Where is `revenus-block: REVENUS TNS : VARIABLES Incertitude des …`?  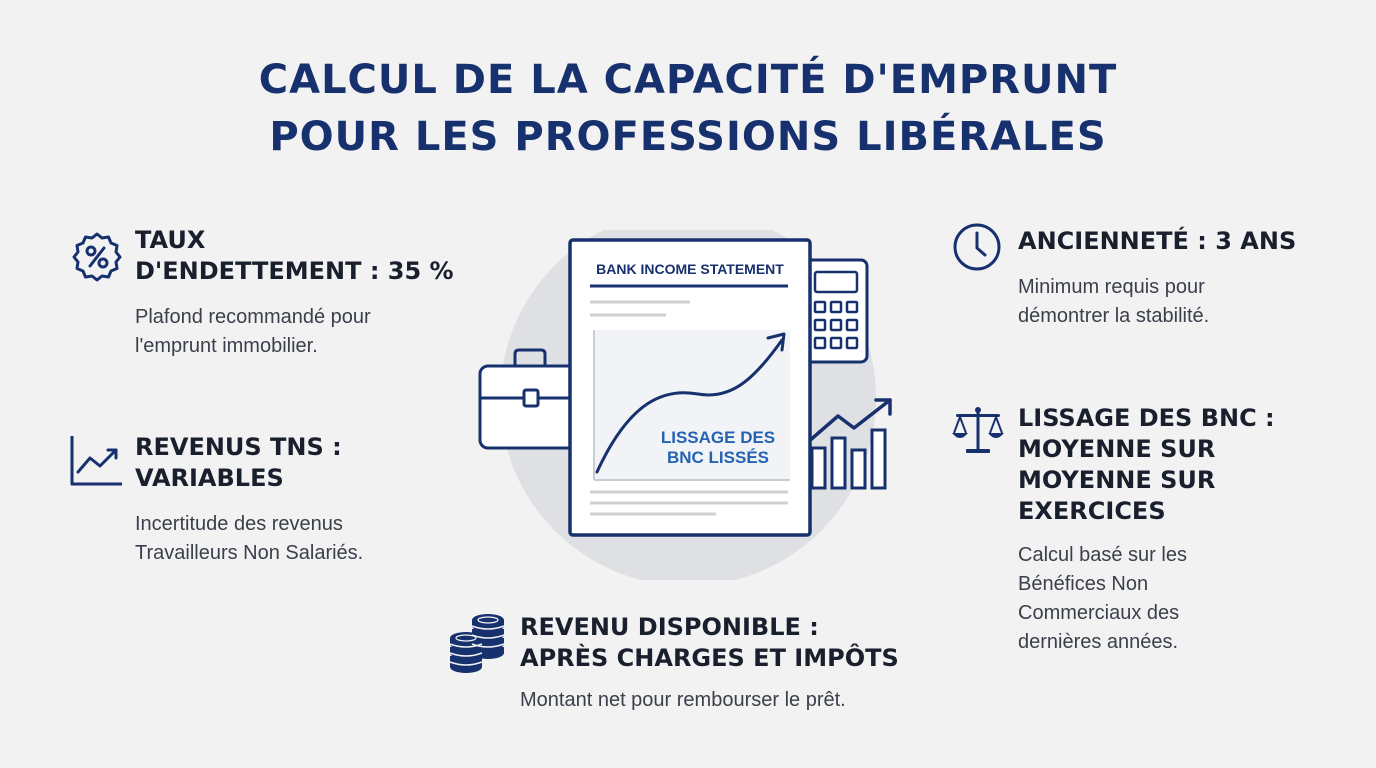
revenus-block: REVENUS TNS : VARIABLES Incertitude des … is located at coordinates (249, 500).